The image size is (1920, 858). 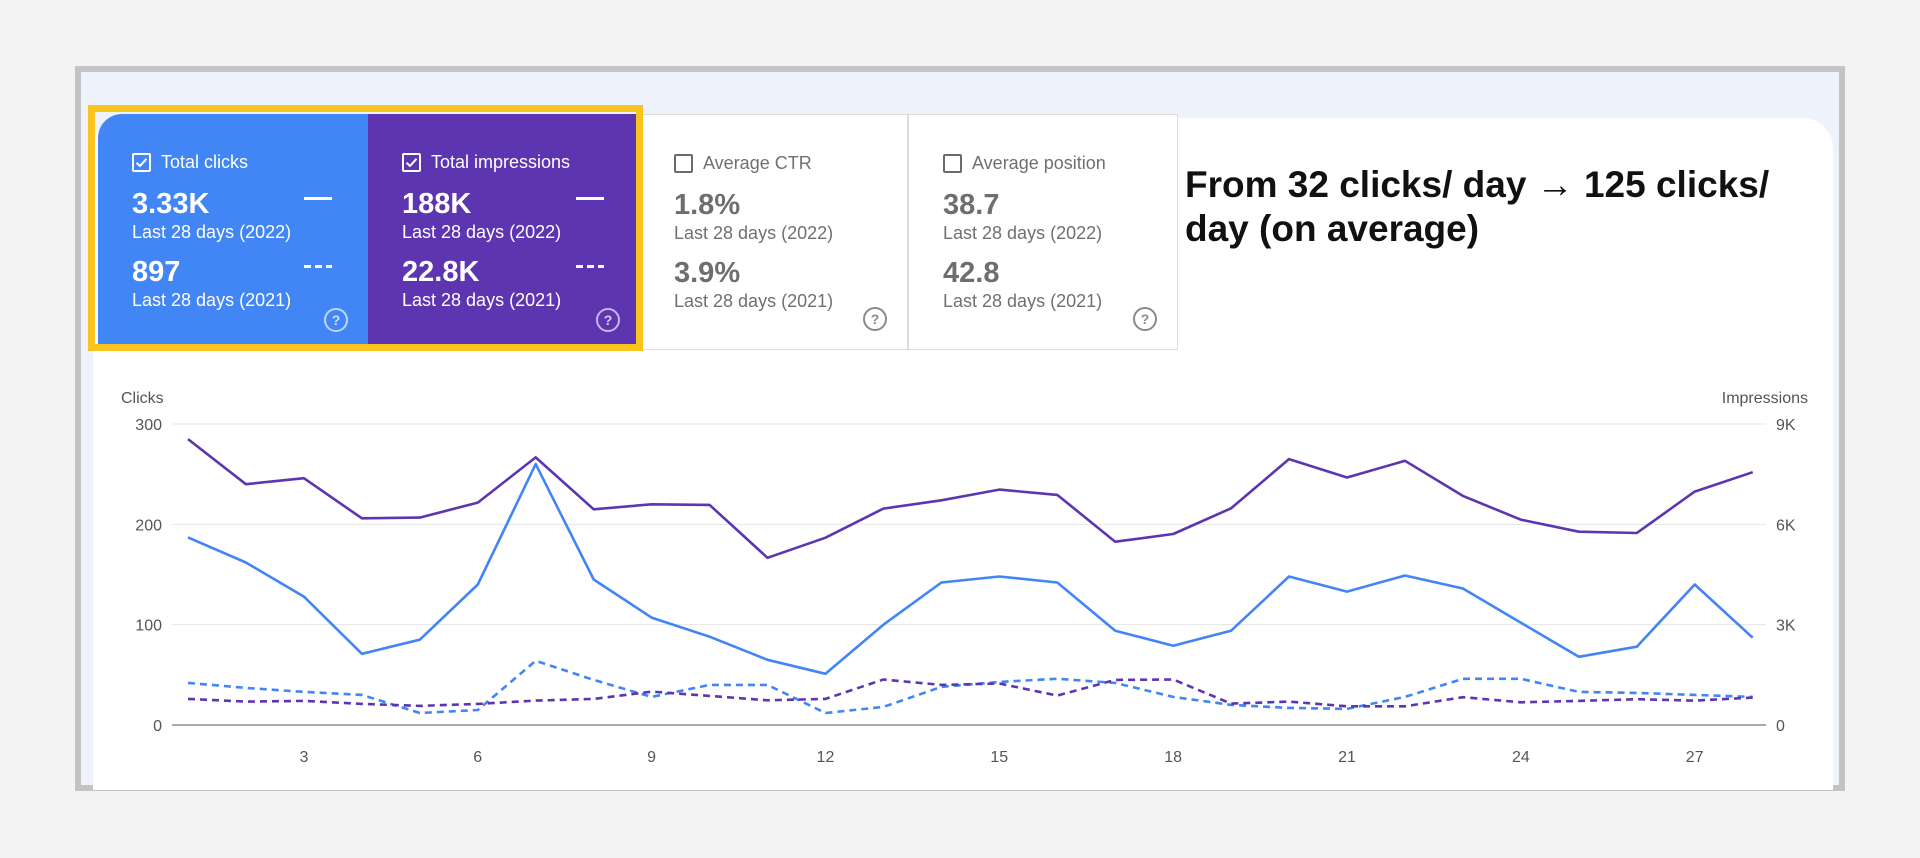 I want to click on y-left-tick-label: 100, so click(x=148, y=626).